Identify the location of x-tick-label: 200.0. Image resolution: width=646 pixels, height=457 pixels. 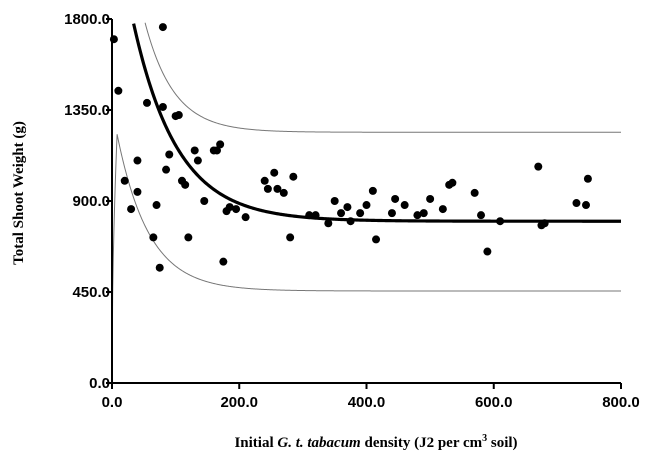
(239, 402).